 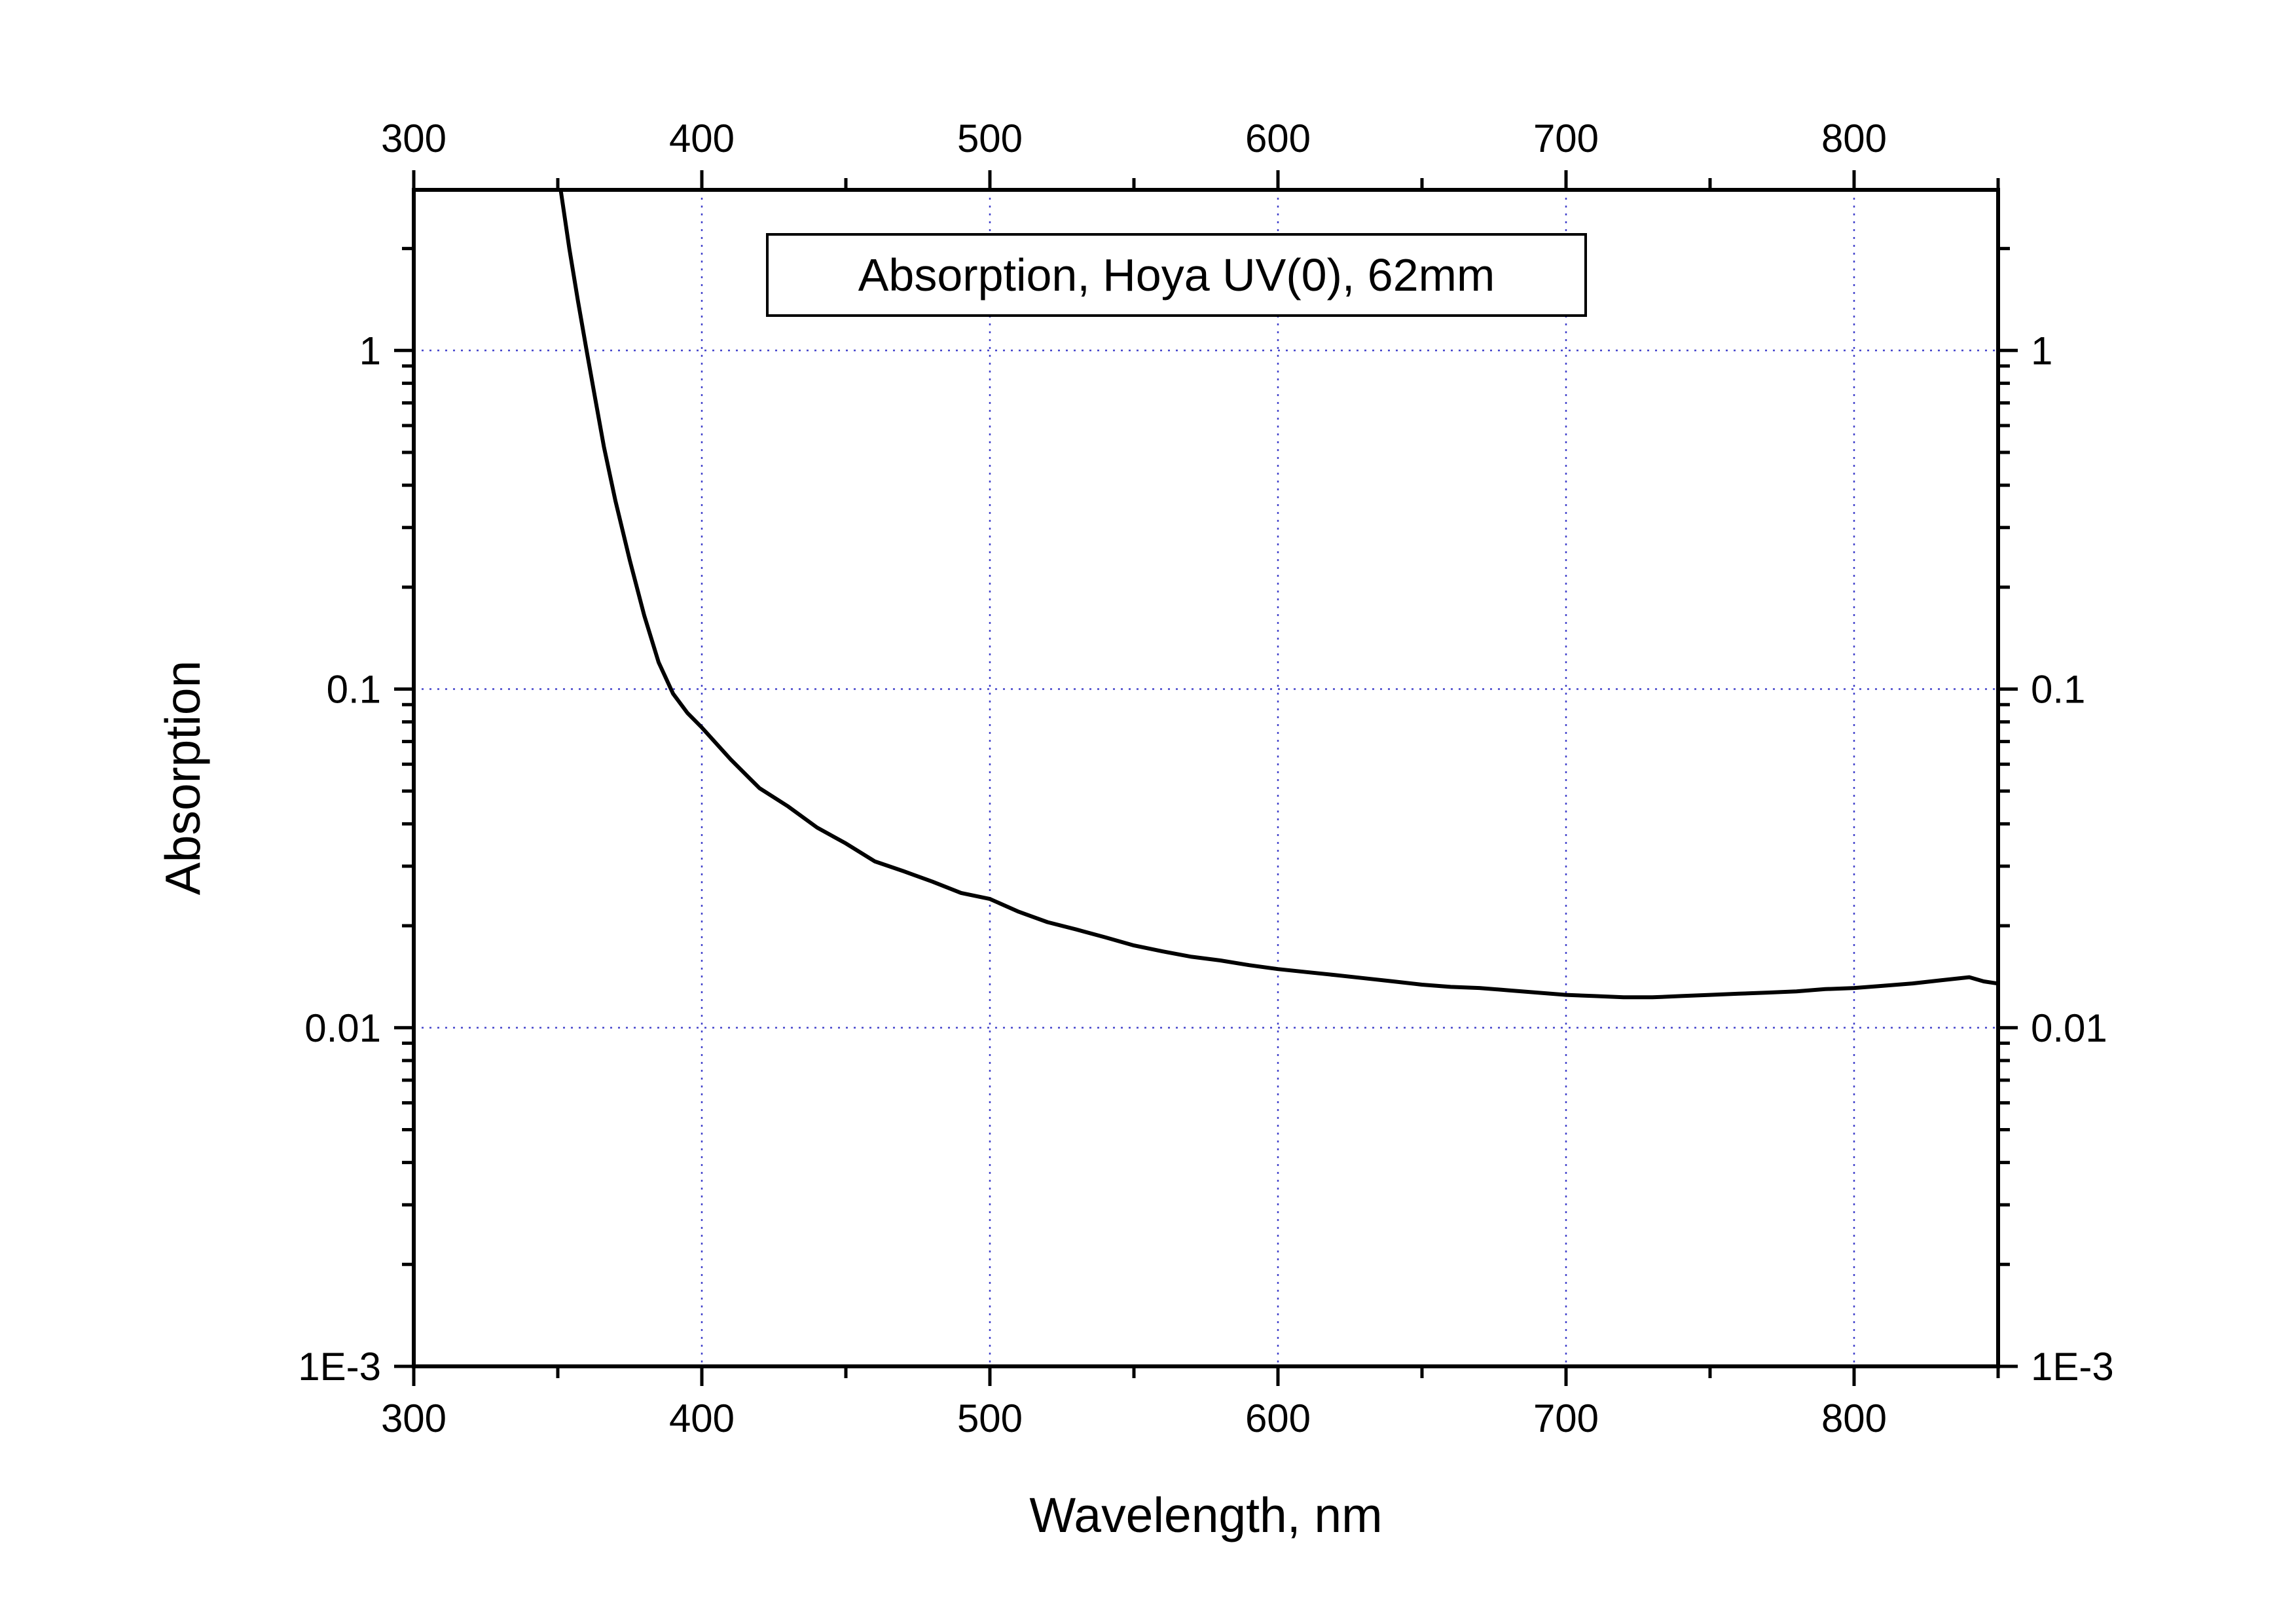 I want to click on top-x-tick-label: 700, so click(x=1566, y=138).